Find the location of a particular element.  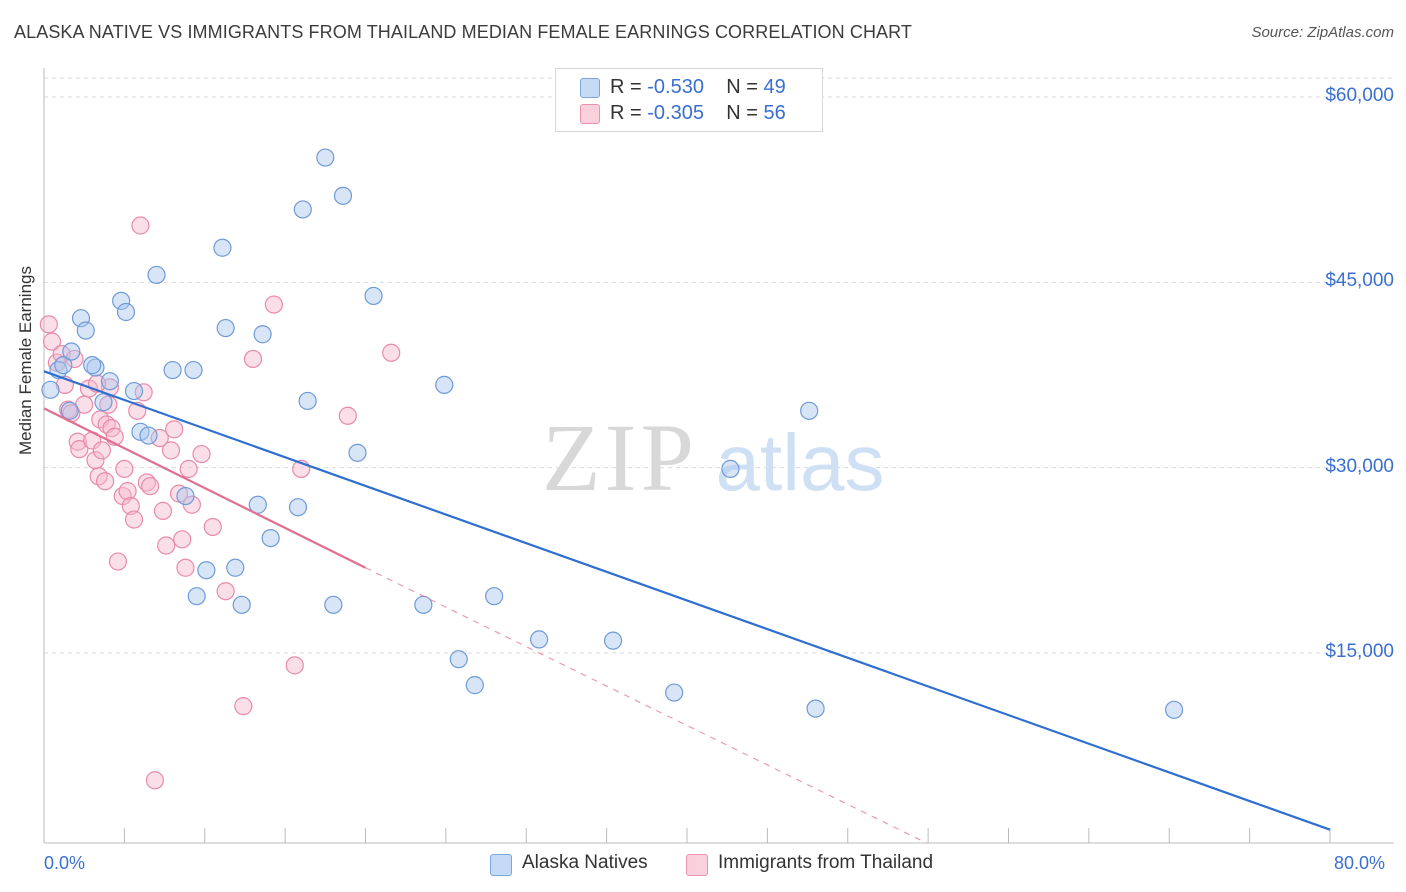

bottom-legend-swatch-pink is located at coordinates (697, 865).